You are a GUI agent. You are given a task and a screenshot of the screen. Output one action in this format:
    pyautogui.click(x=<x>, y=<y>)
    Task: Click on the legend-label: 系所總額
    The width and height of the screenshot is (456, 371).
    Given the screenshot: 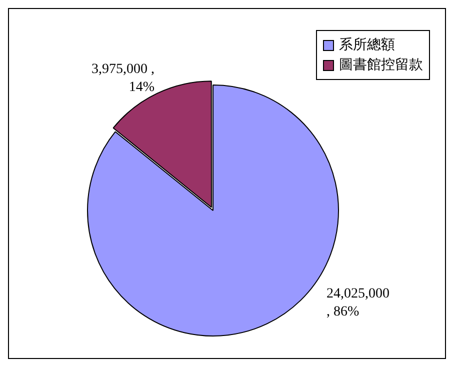 What is the action you would take?
    pyautogui.click(x=367, y=45)
    